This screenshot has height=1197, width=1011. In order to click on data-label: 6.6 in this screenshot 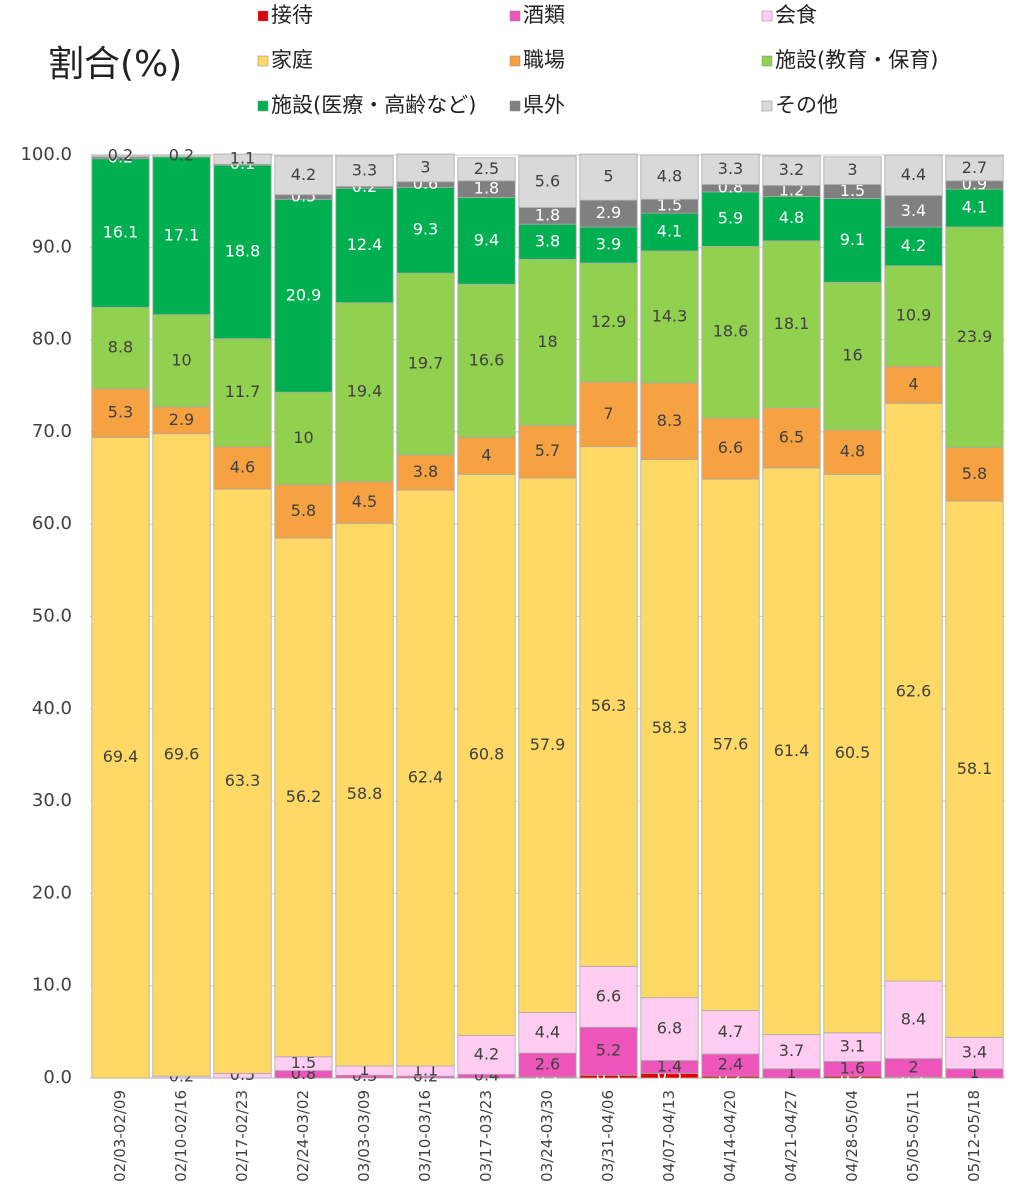, I will do `click(730, 447)`.